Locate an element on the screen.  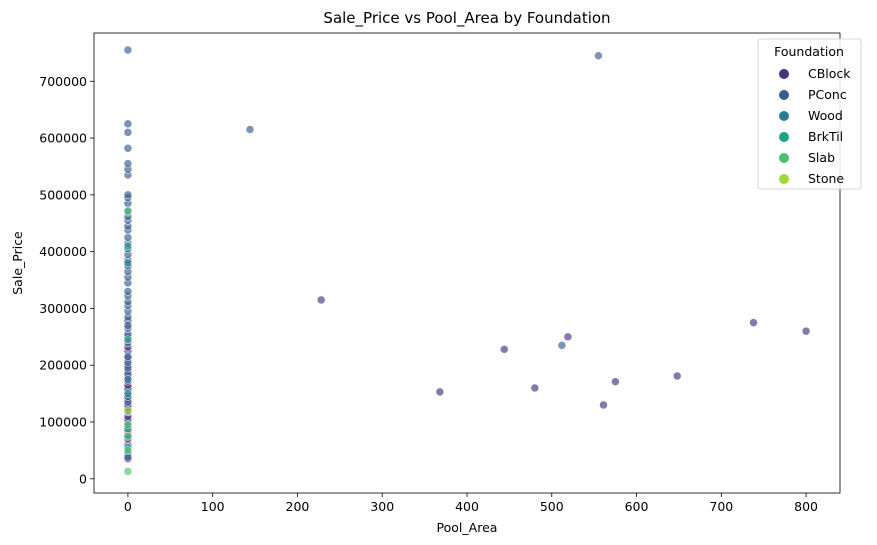
legend-entry-label: PConc is located at coordinates (827, 94).